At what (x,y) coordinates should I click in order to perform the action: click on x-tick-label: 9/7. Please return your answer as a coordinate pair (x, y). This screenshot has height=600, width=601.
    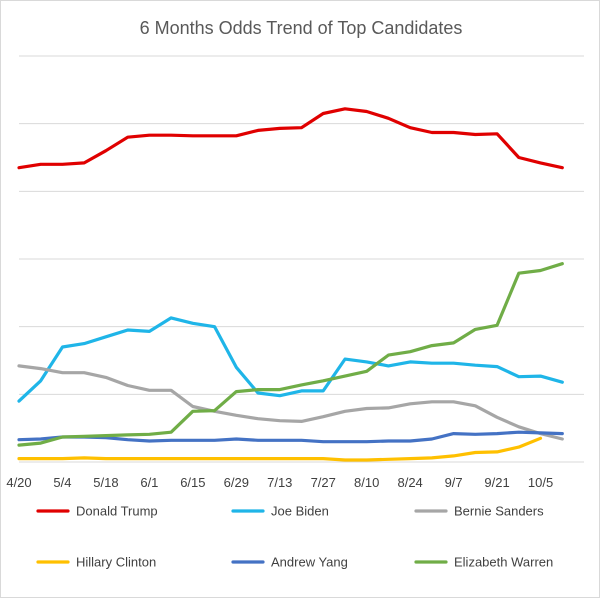
    Looking at the image, I should click on (454, 482).